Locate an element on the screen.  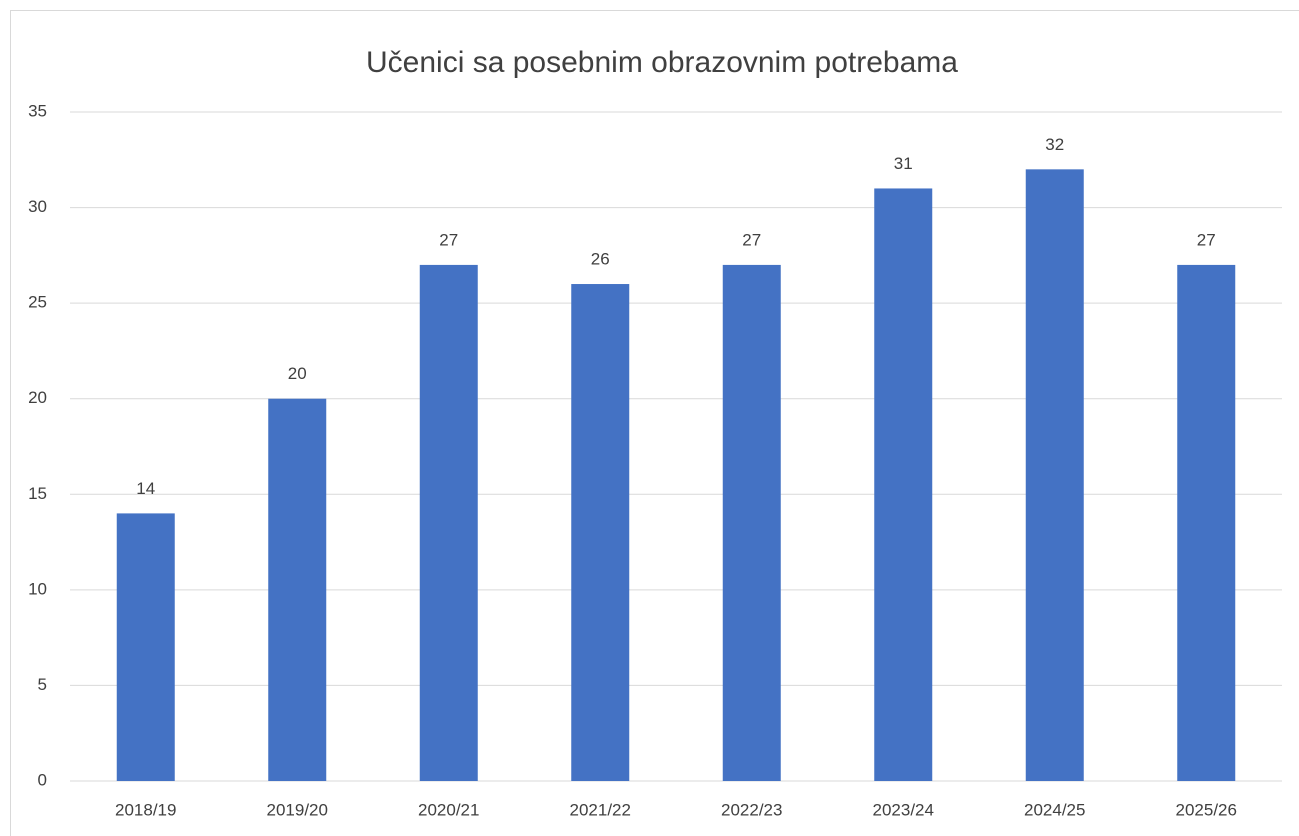
chart-title: Učenici sa posebnim obrazovnim potrebama is located at coordinates (662, 62).